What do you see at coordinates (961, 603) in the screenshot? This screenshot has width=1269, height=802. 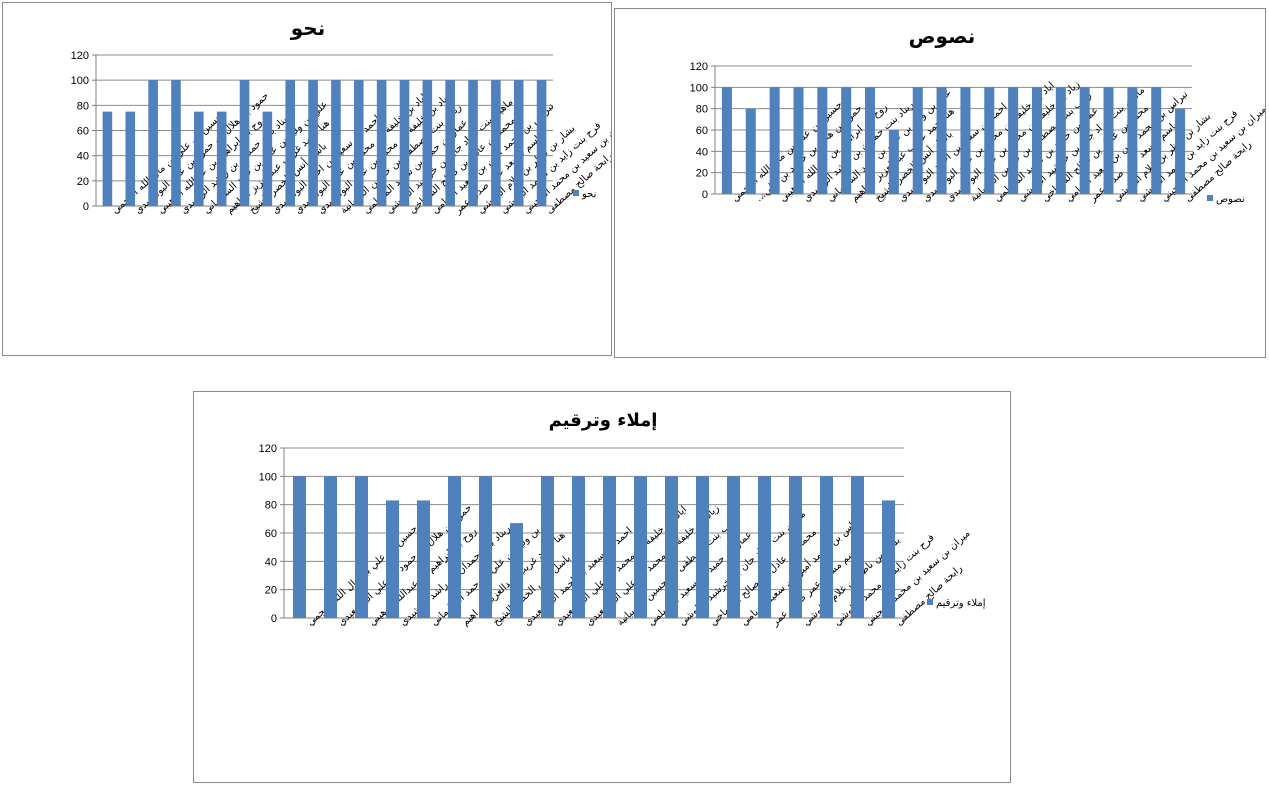 I see `legend-label: إملاء وترقيم` at bounding box center [961, 603].